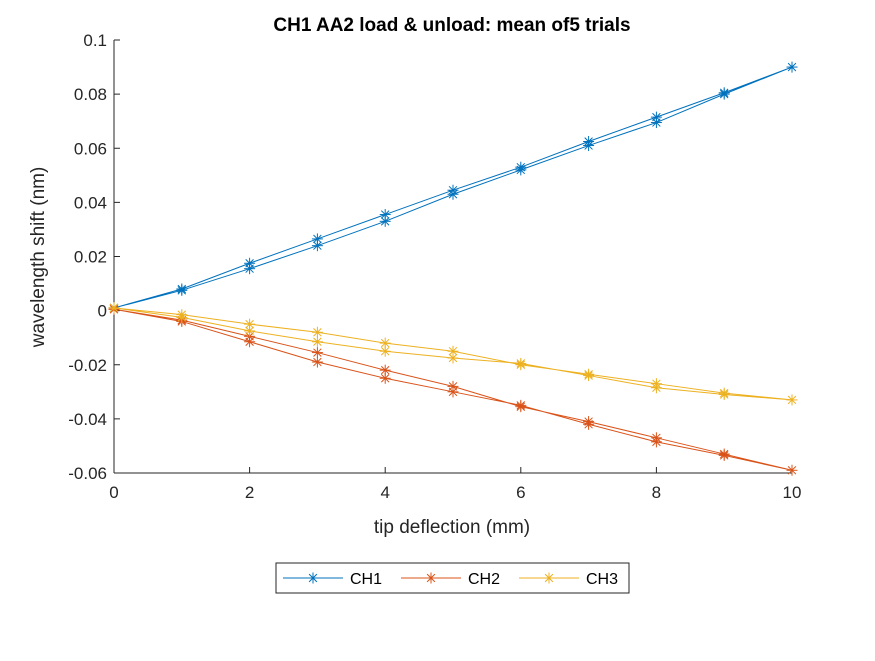 This screenshot has height=661, width=875. What do you see at coordinates (90, 202) in the screenshot?
I see `y-tick-label: 0.04` at bounding box center [90, 202].